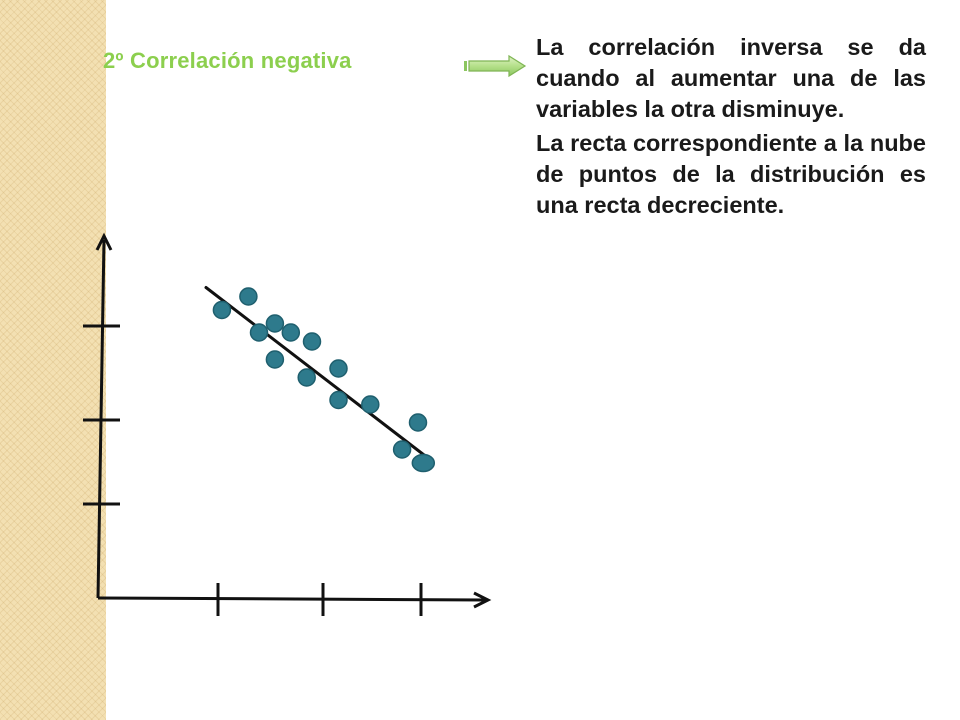  I want to click on y-axis, so click(104, 415).